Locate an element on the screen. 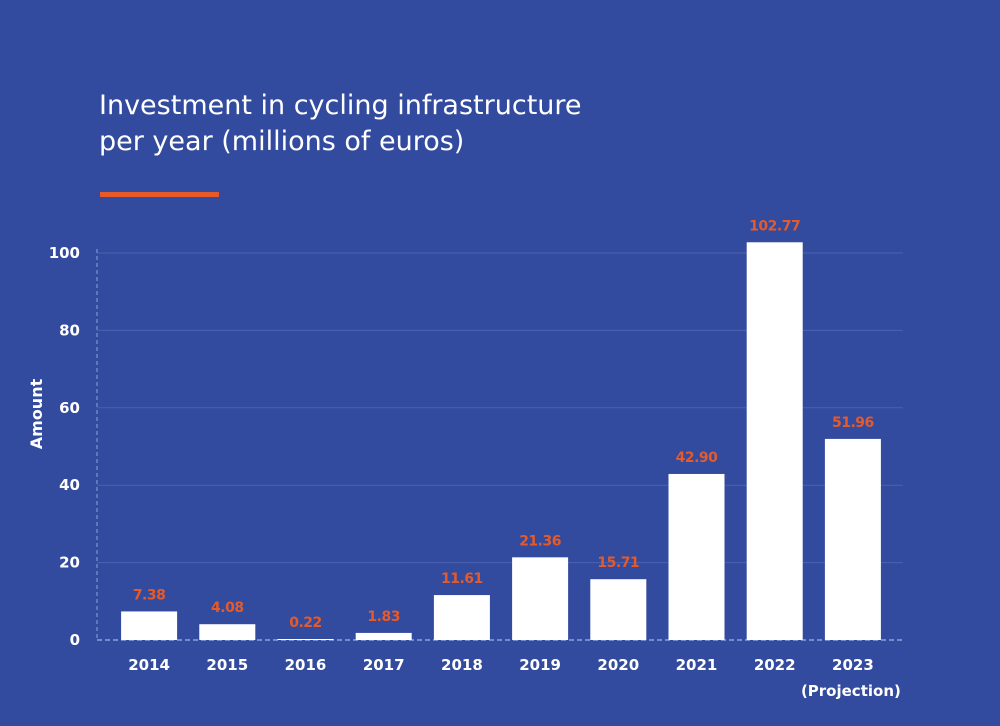 The width and height of the screenshot is (1000, 726). x-tick-note-2023: (Projection) is located at coordinates (851, 691).